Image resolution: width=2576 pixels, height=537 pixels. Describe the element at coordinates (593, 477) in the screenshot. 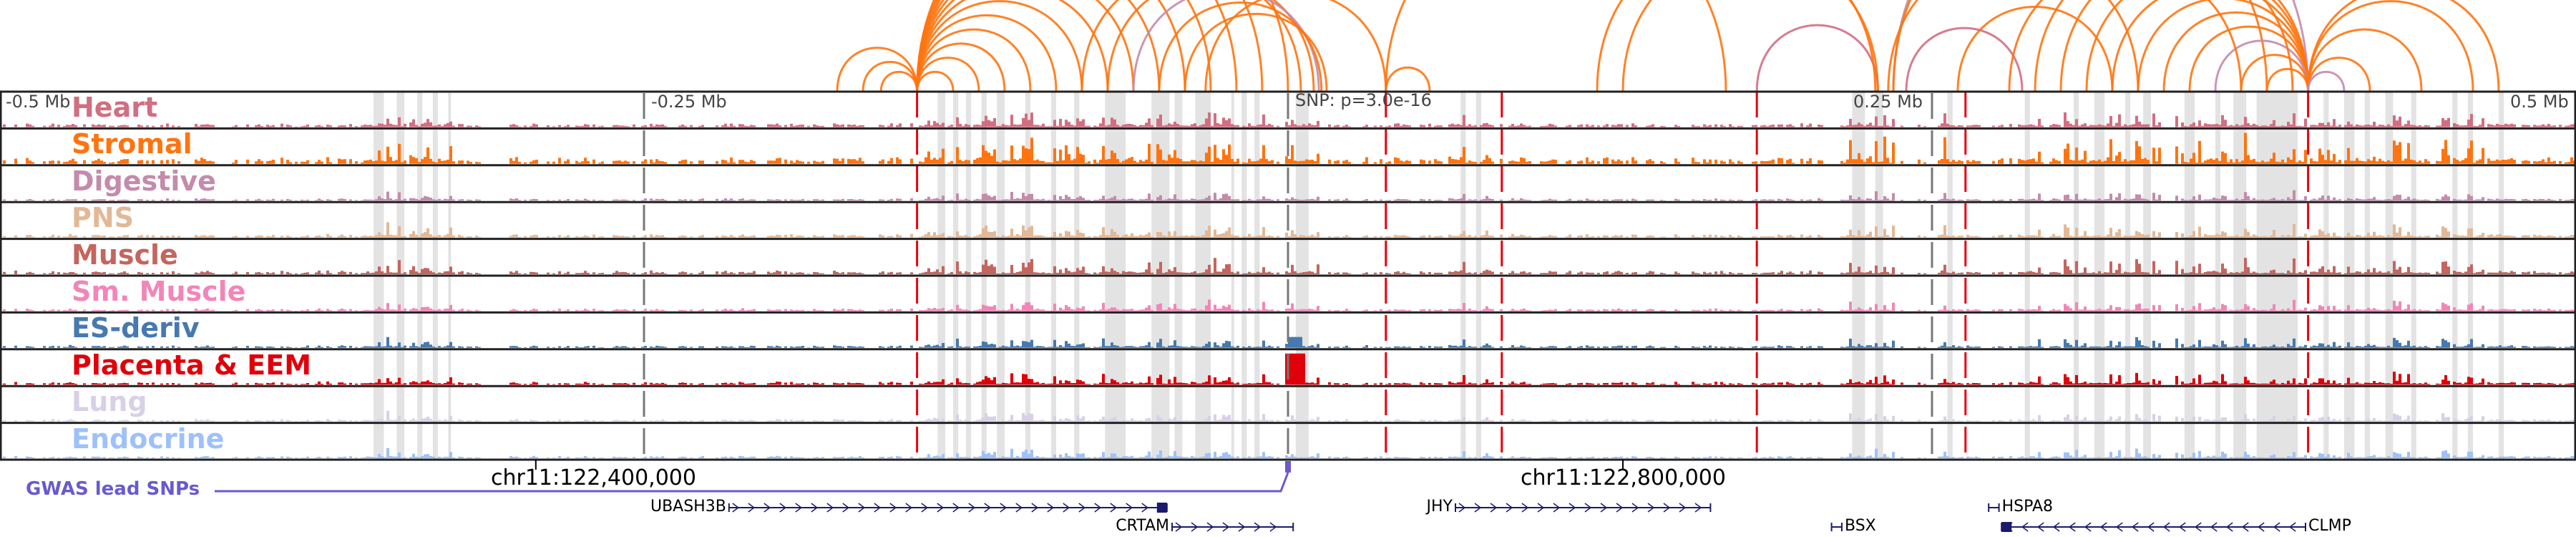

I see `genomic-coordinate-label: chr11:122,400,000` at that location.